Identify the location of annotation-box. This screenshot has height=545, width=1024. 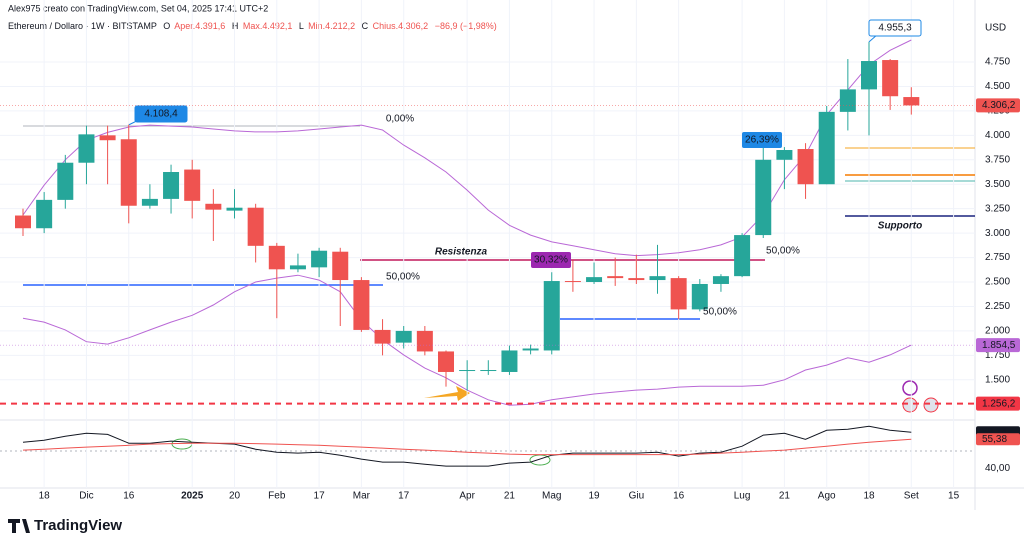
(762, 140).